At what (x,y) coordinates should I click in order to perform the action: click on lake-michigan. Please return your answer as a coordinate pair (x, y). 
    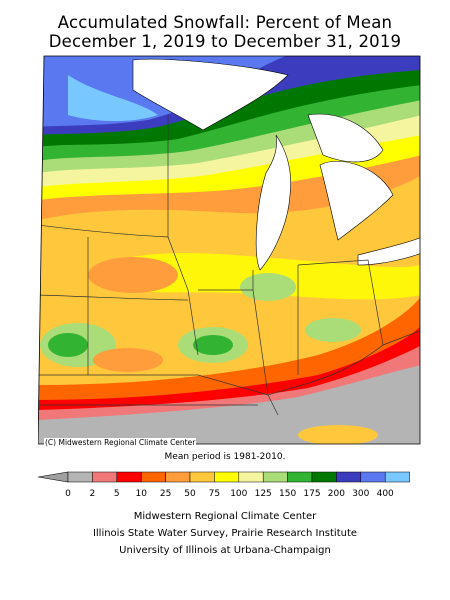
    Looking at the image, I should click on (273, 202).